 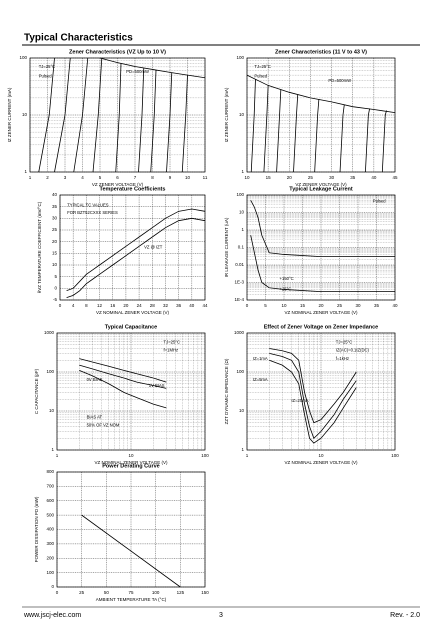 What do you see at coordinates (131, 327) in the screenshot?
I see `chart-title: Typical Capacitance` at bounding box center [131, 327].